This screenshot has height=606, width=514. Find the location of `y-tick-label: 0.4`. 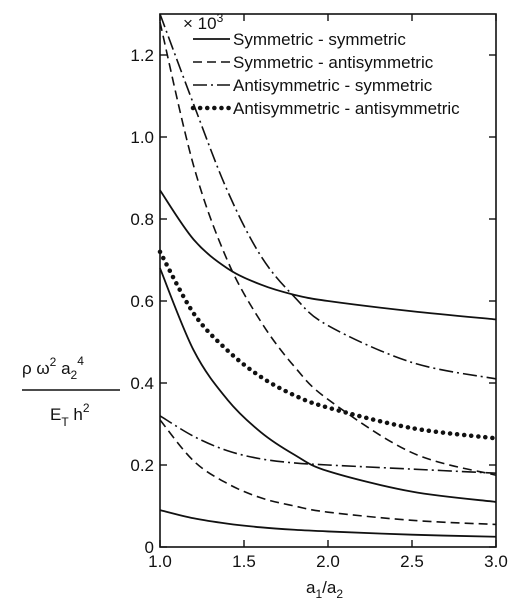

y-tick-label: 0.4 is located at coordinates (142, 383).